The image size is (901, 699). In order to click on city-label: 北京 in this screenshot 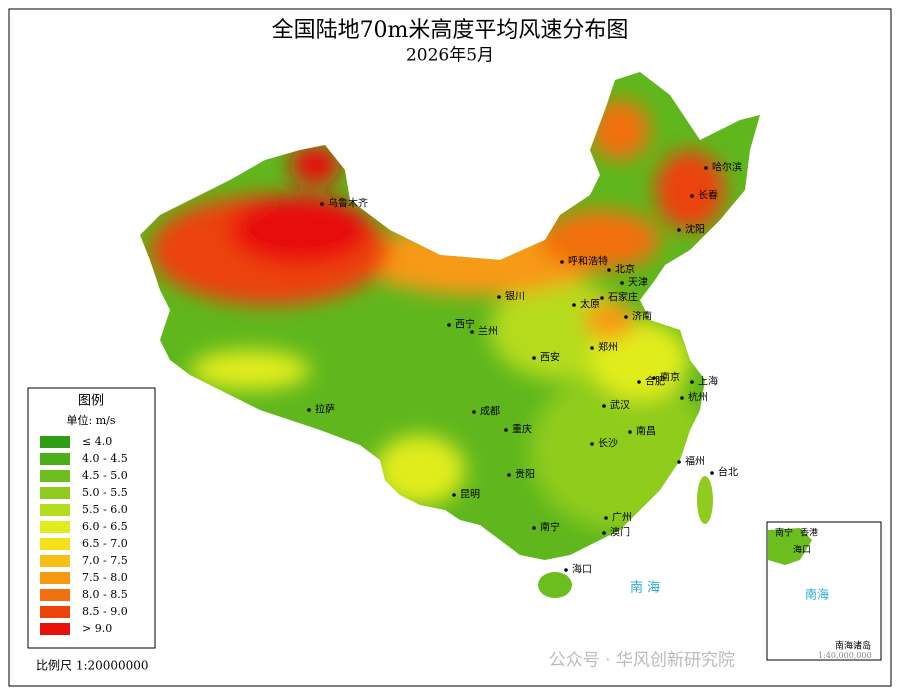, I will do `click(625, 269)`.